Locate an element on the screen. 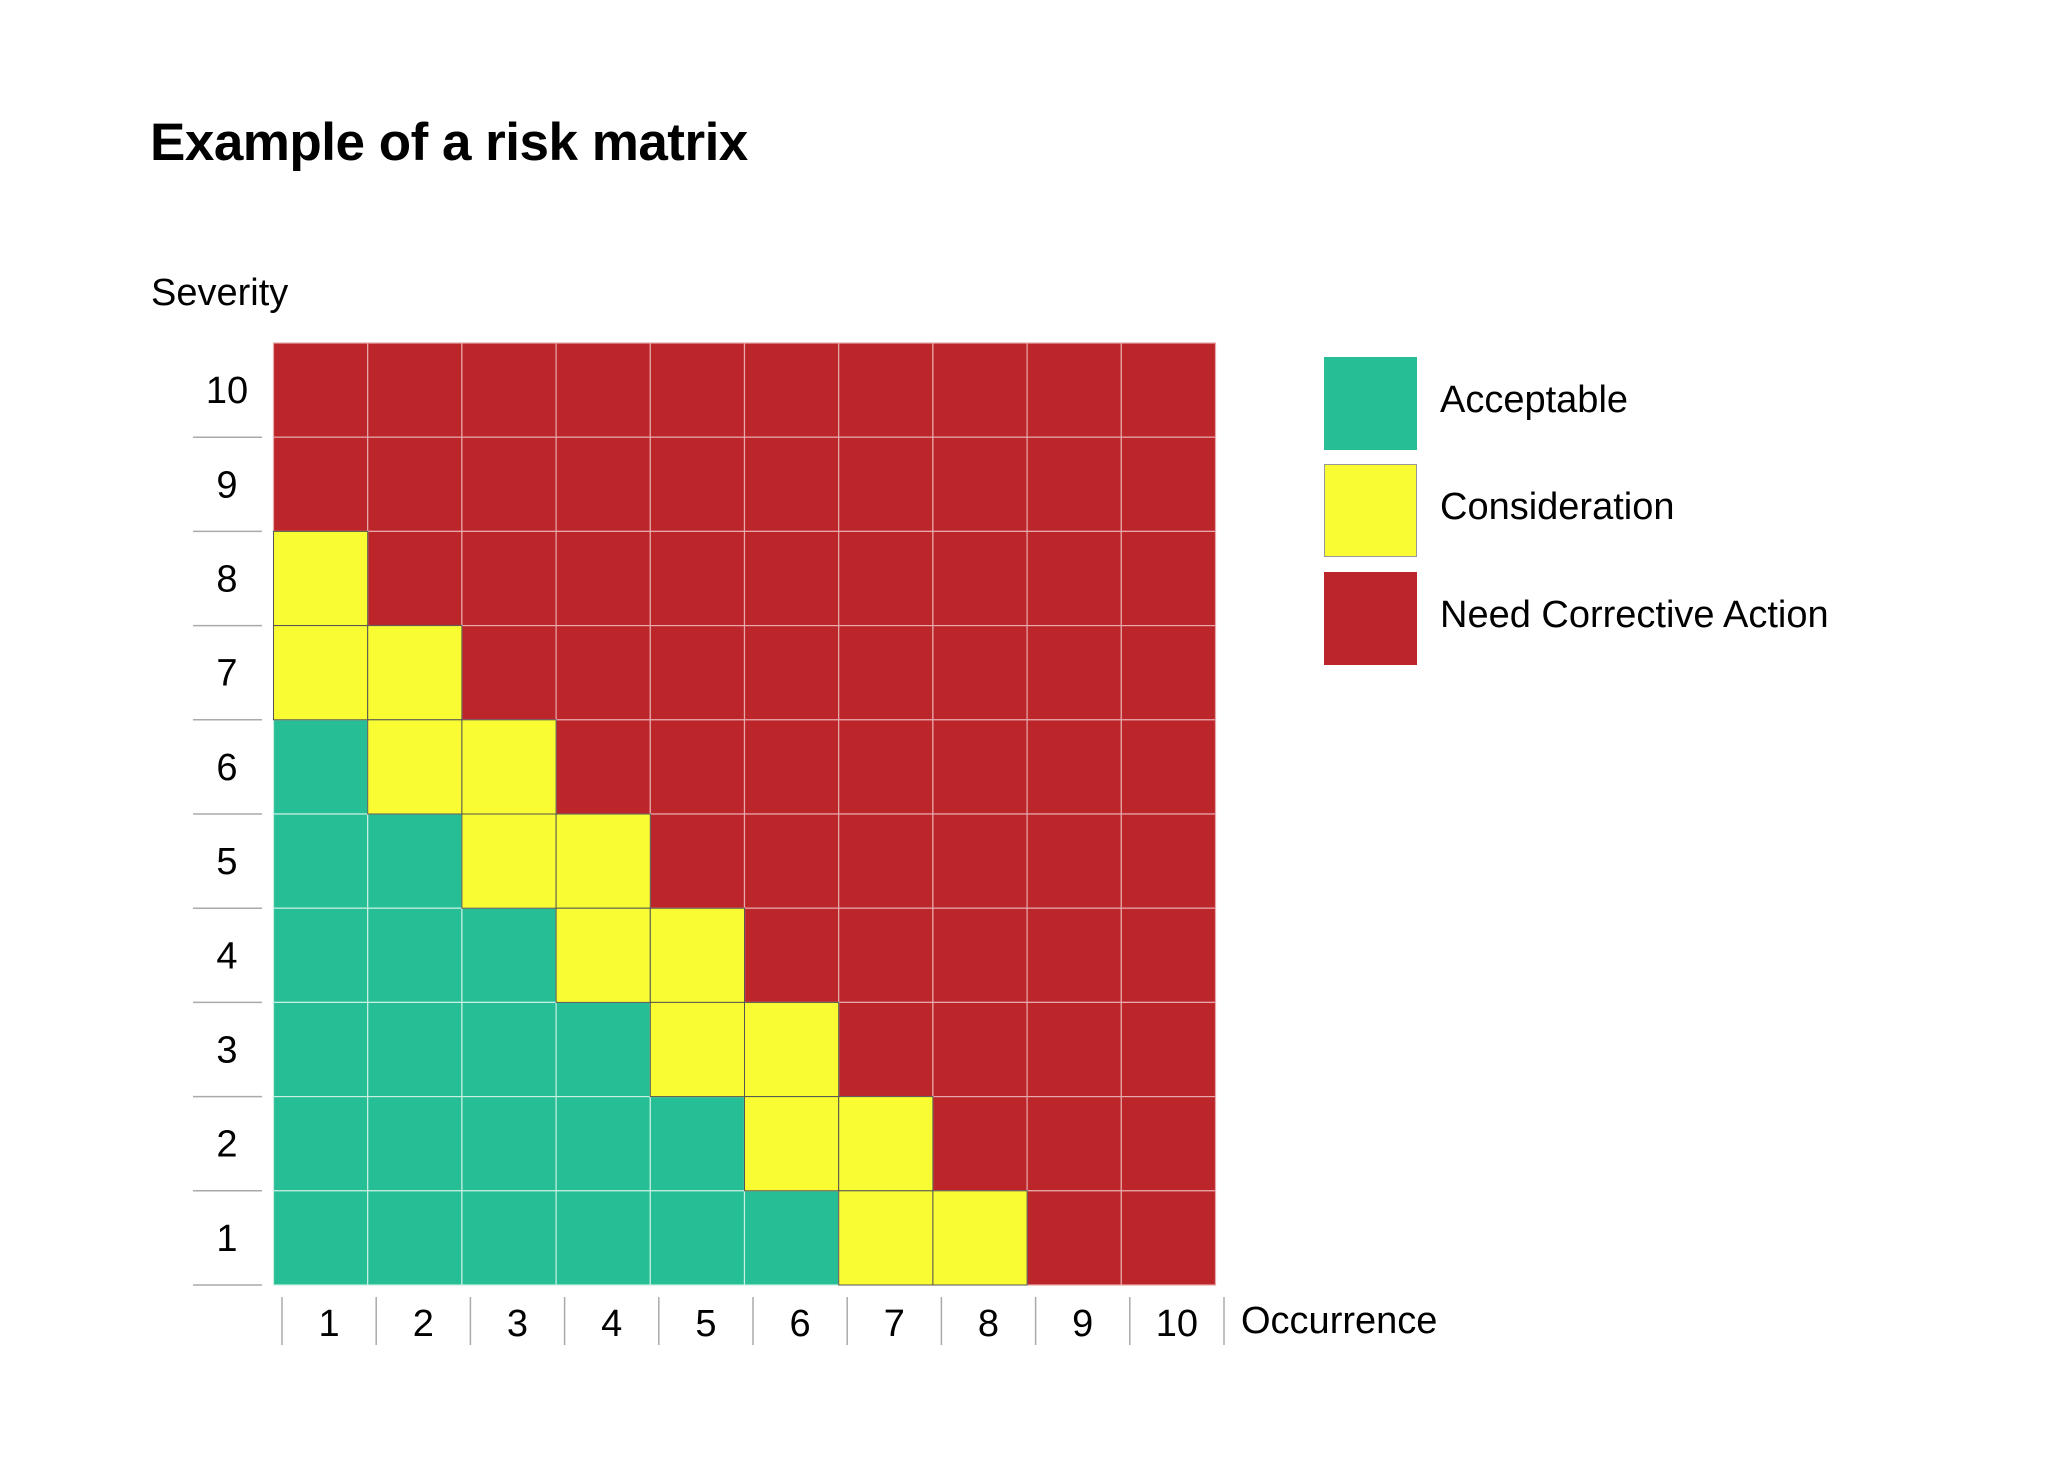  matrix-cell-sev9-occ4 is located at coordinates (603, 484).